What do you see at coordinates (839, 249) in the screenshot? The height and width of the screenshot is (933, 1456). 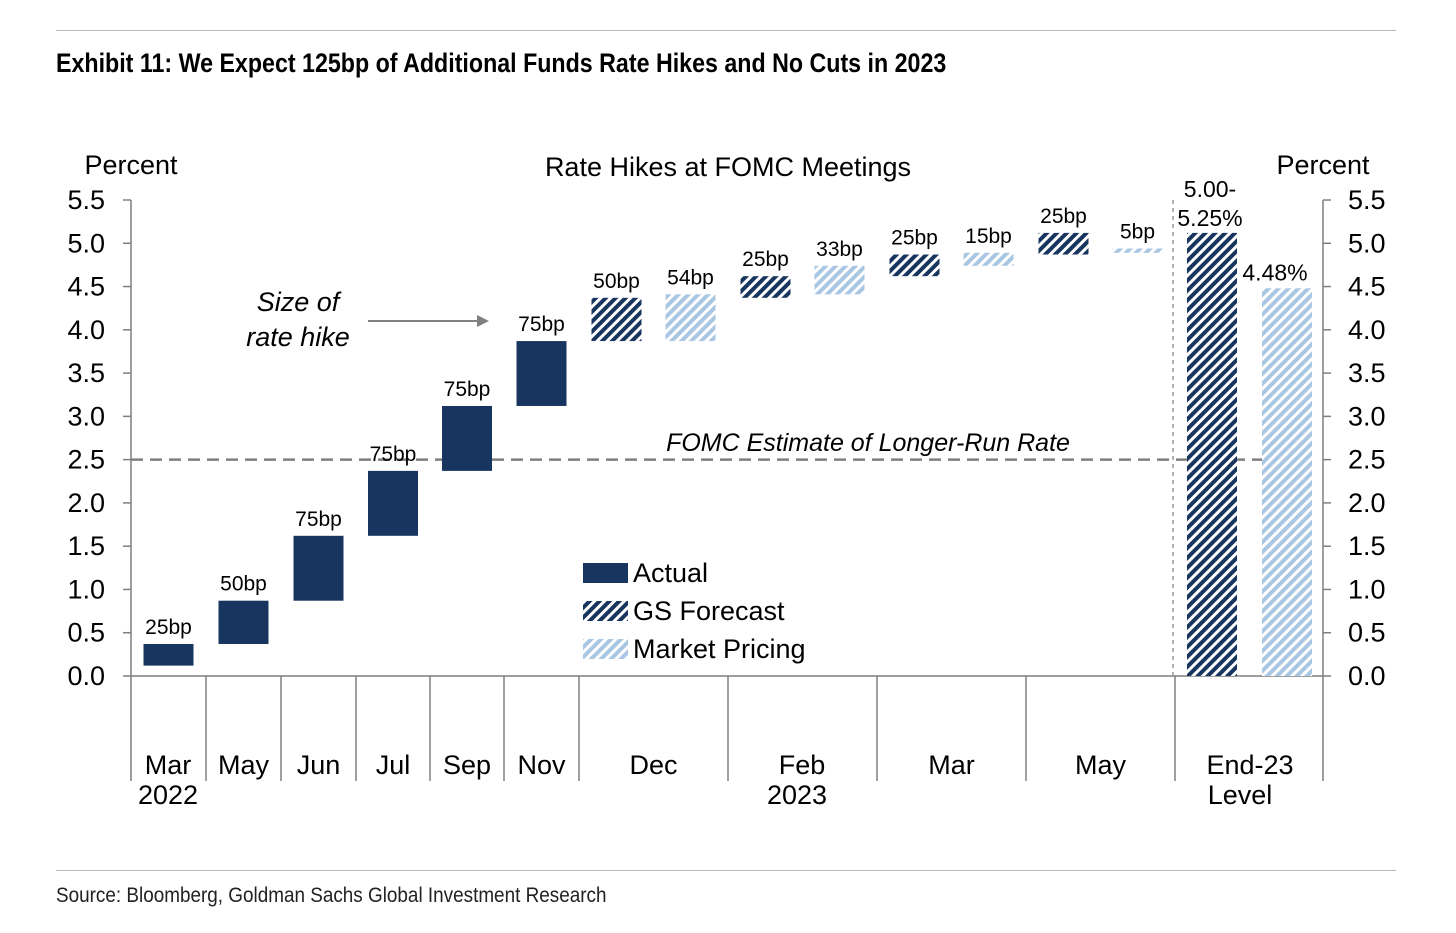 I see `bar-label-feb-2023-market-pricing: 33bp` at bounding box center [839, 249].